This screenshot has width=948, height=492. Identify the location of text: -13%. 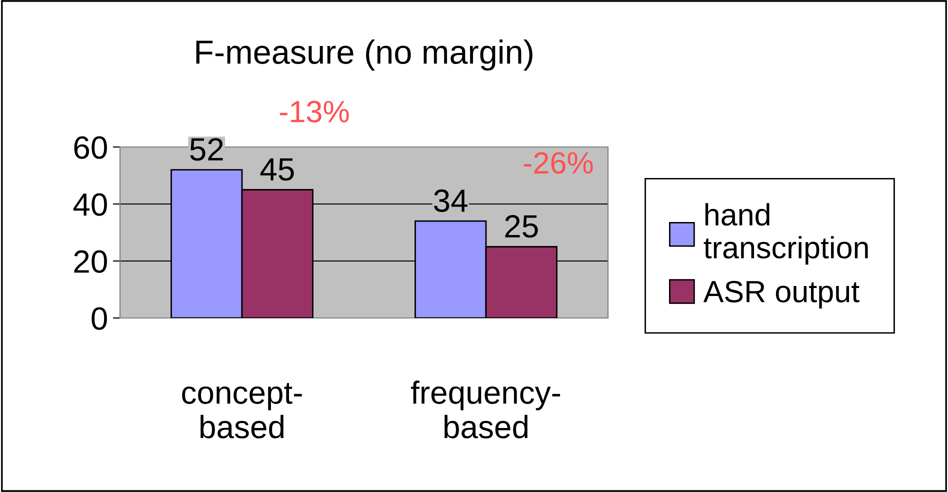
(314, 111).